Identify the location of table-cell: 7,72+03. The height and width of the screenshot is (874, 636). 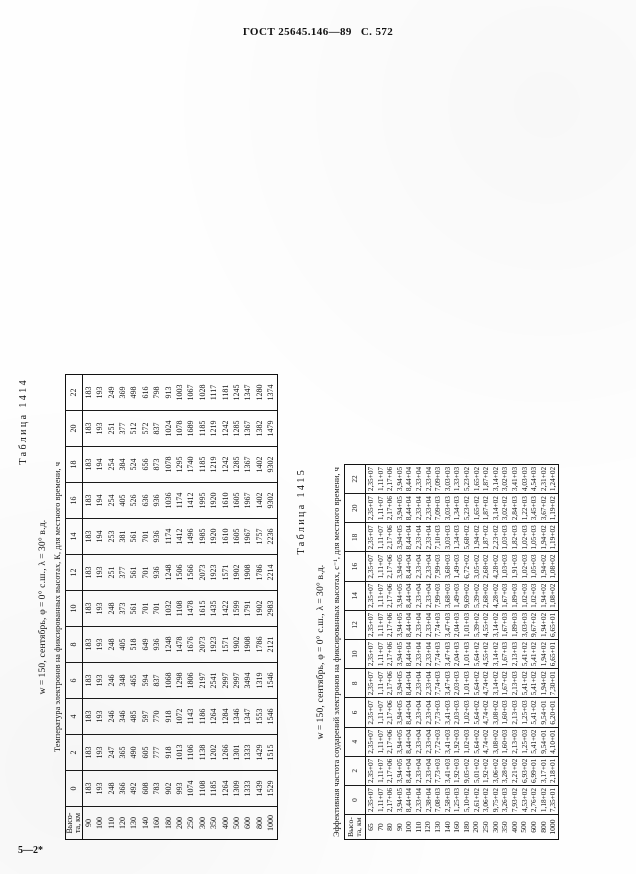
(438, 742).